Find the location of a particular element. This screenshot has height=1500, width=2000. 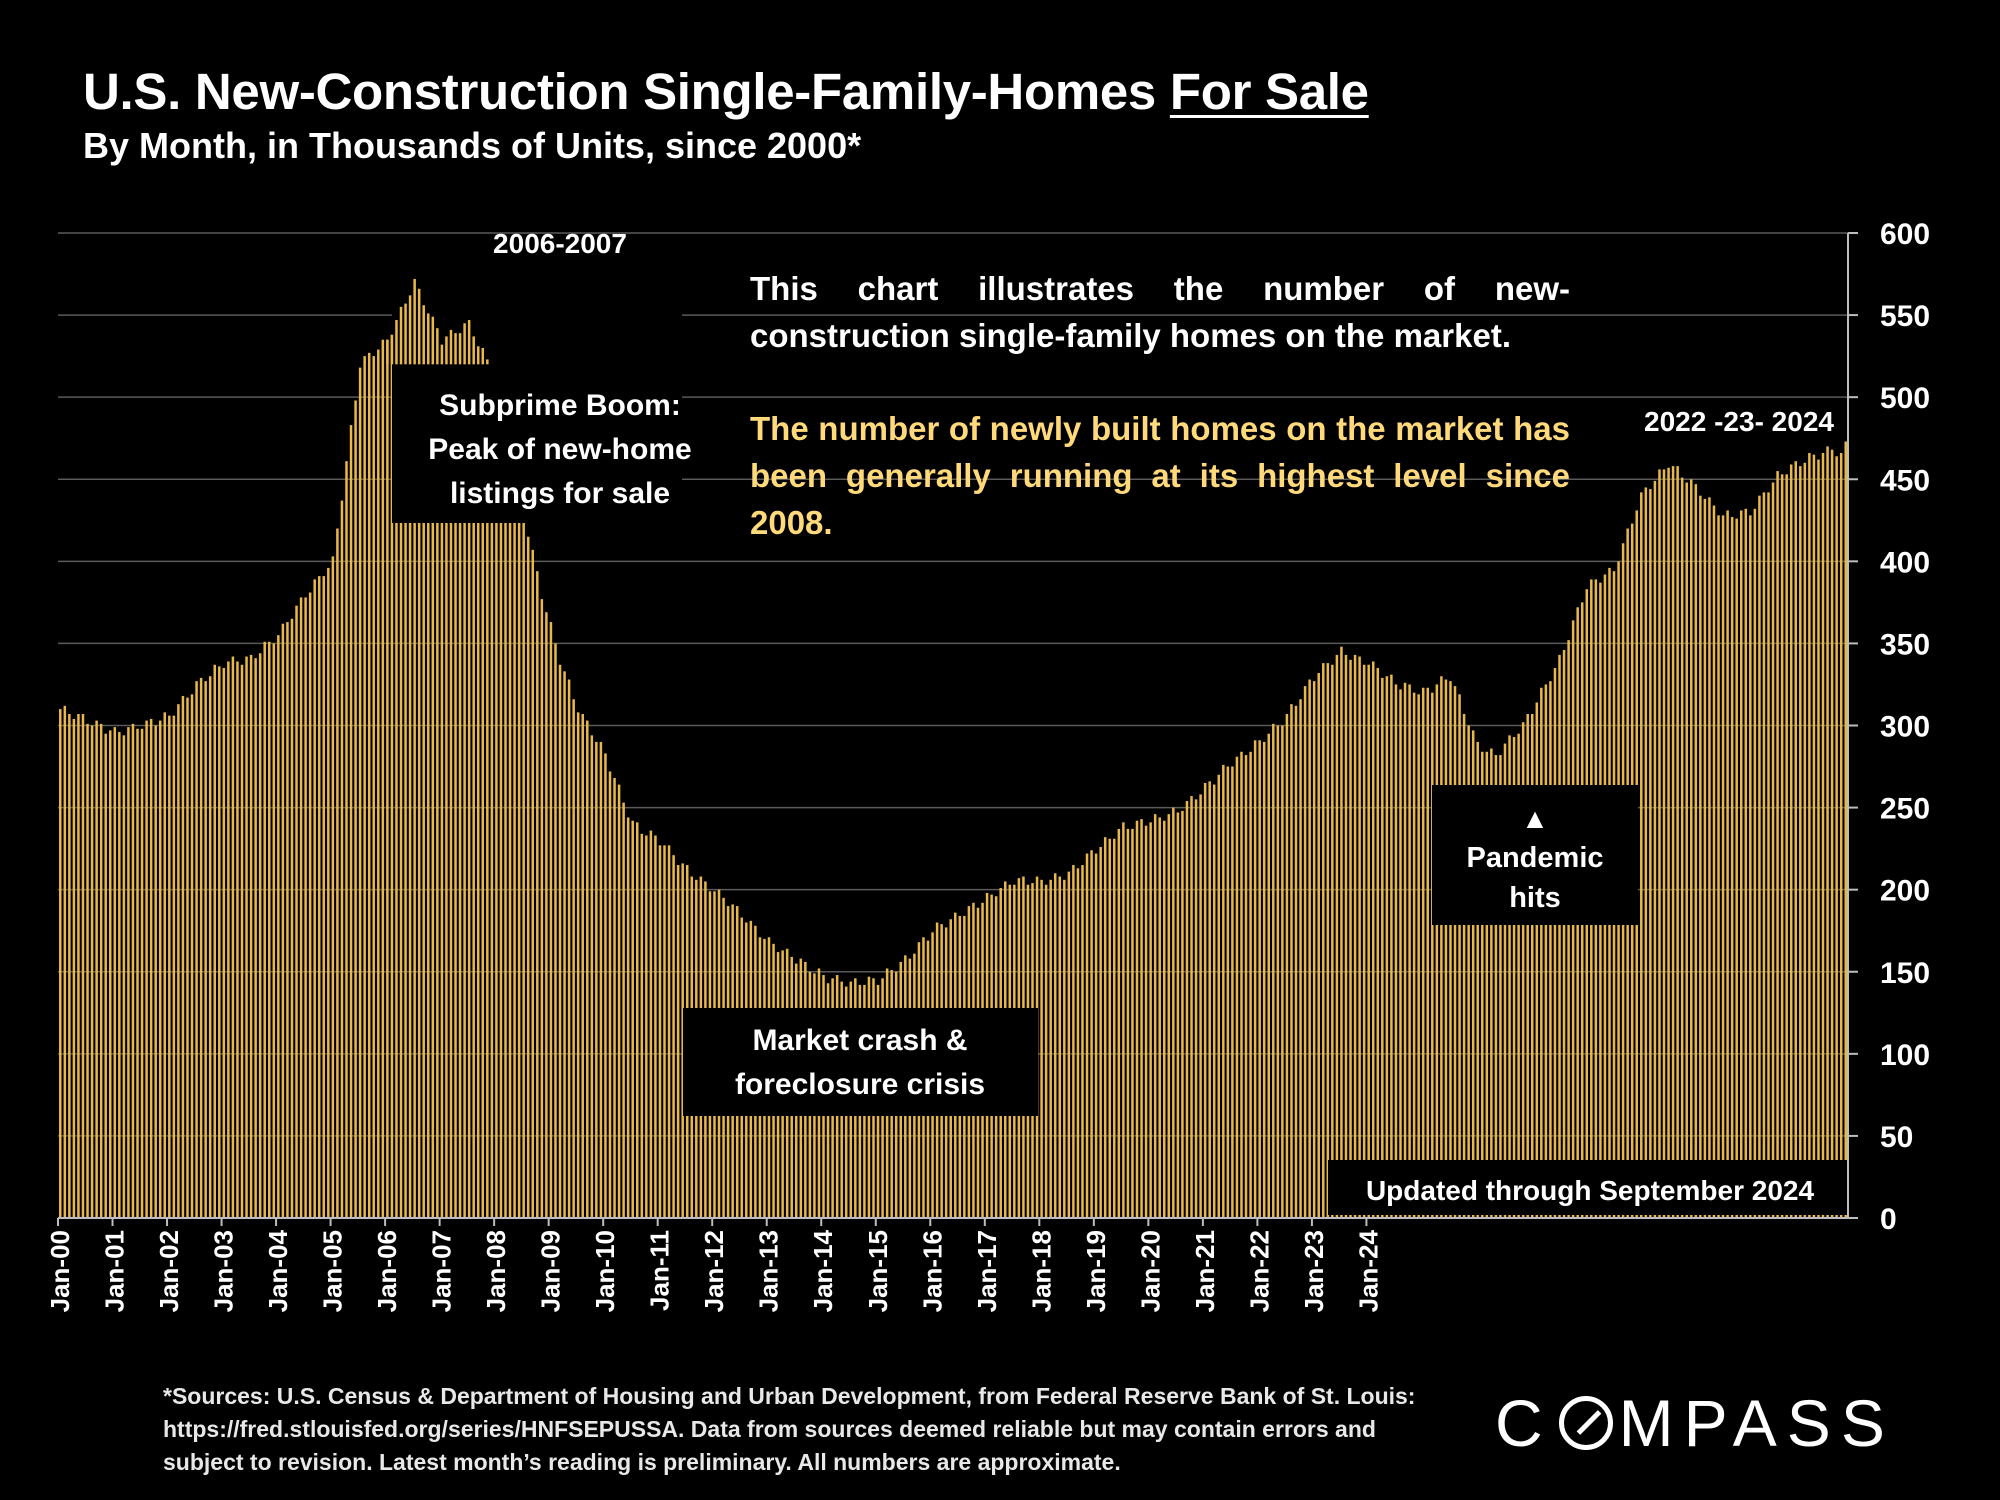

annotation-pandemic: Pandemic is located at coordinates (1535, 858).